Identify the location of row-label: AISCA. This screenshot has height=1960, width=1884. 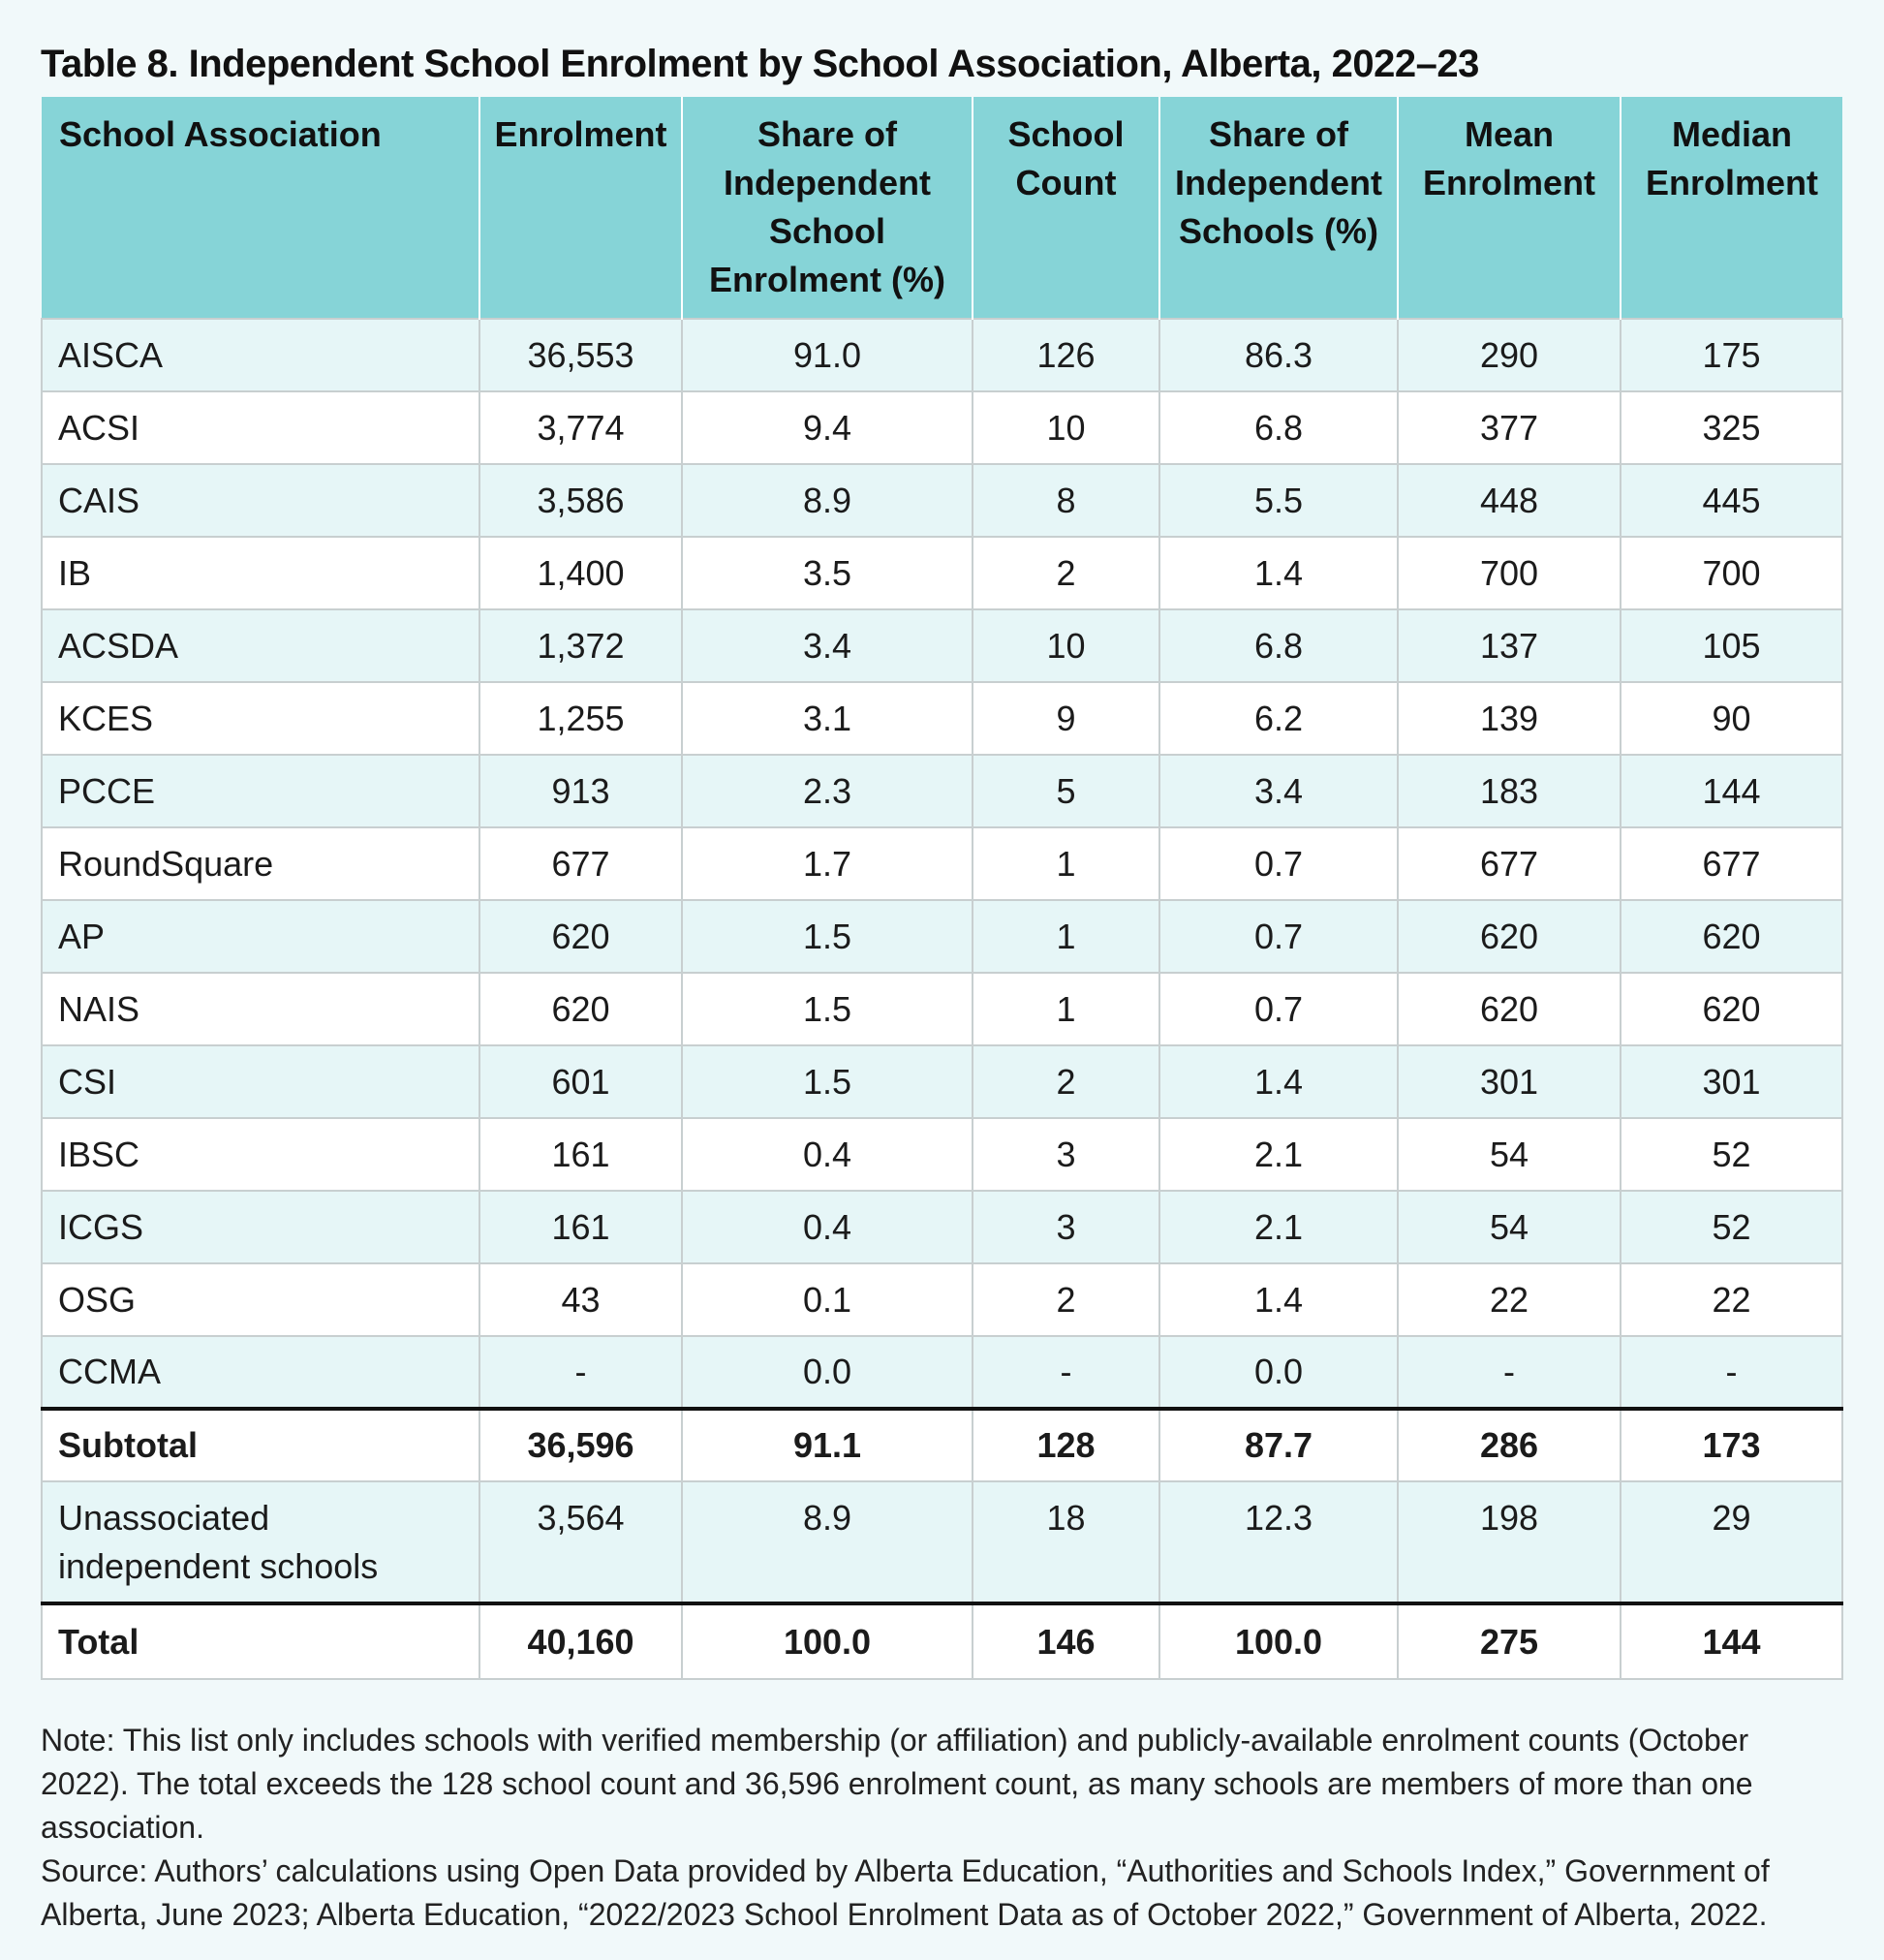
(260, 355).